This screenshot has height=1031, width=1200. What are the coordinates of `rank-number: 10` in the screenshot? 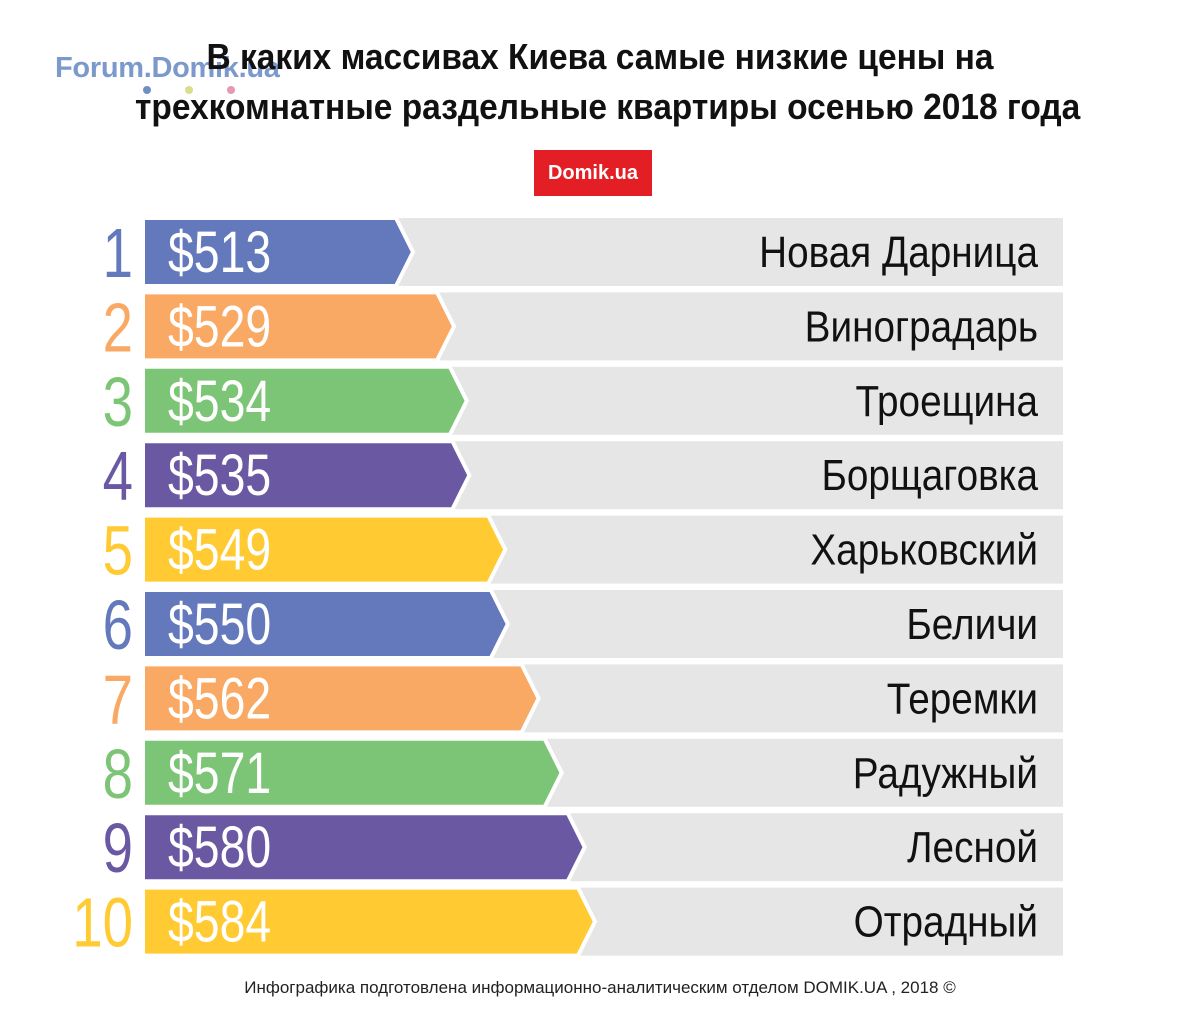 It's located at (102, 923).